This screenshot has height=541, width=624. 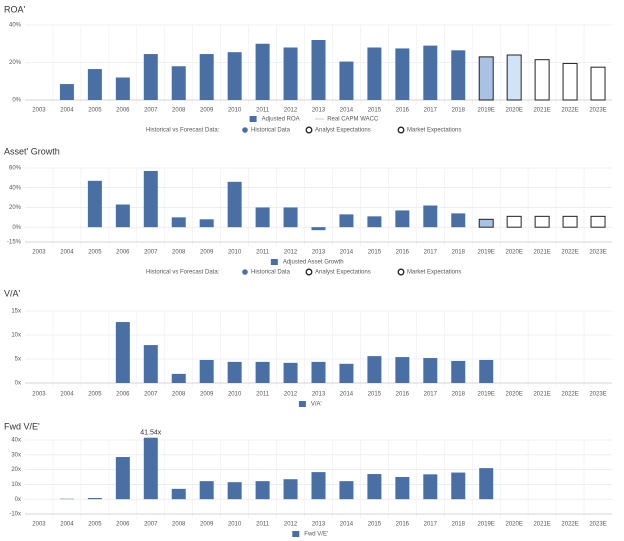 What do you see at coordinates (434, 273) in the screenshot?
I see `forecast-legend-label: Market Expectations` at bounding box center [434, 273].